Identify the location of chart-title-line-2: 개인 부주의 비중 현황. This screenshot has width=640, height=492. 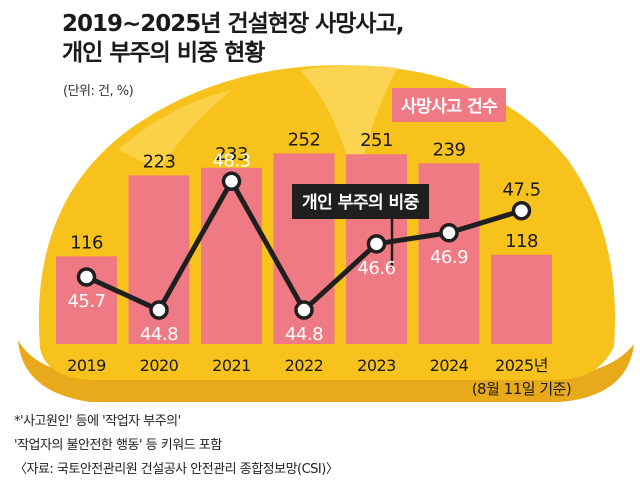
(163, 53).